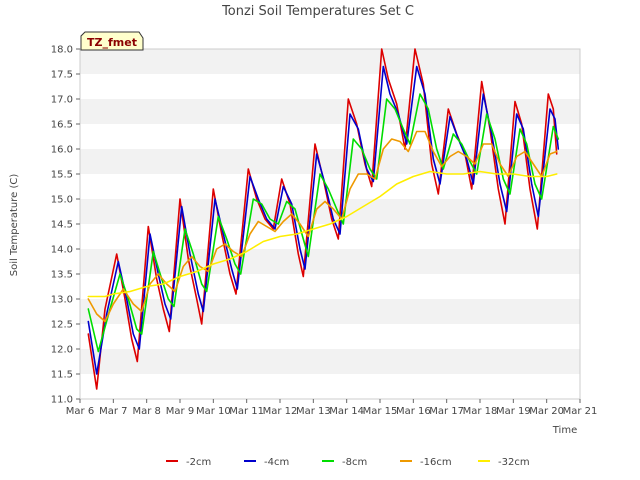  I want to click on x-tick-label: Mar 17, so click(446, 411).